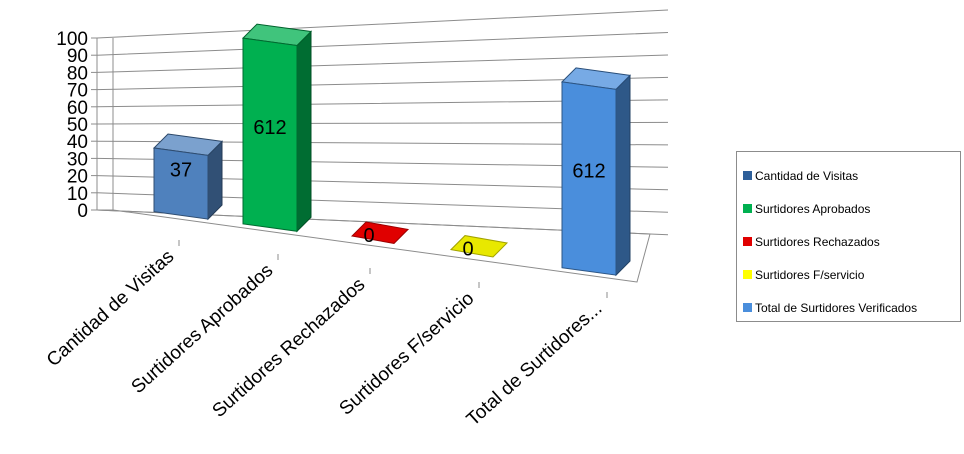 The height and width of the screenshot is (454, 964). I want to click on x-tick-label: Cantidad de Visitas, so click(110, 308).